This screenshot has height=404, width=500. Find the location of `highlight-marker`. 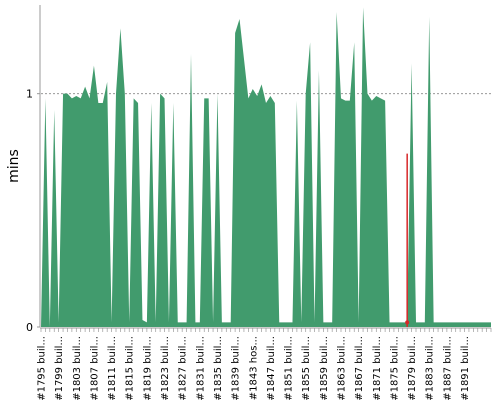

highlight-marker is located at coordinates (407, 322).